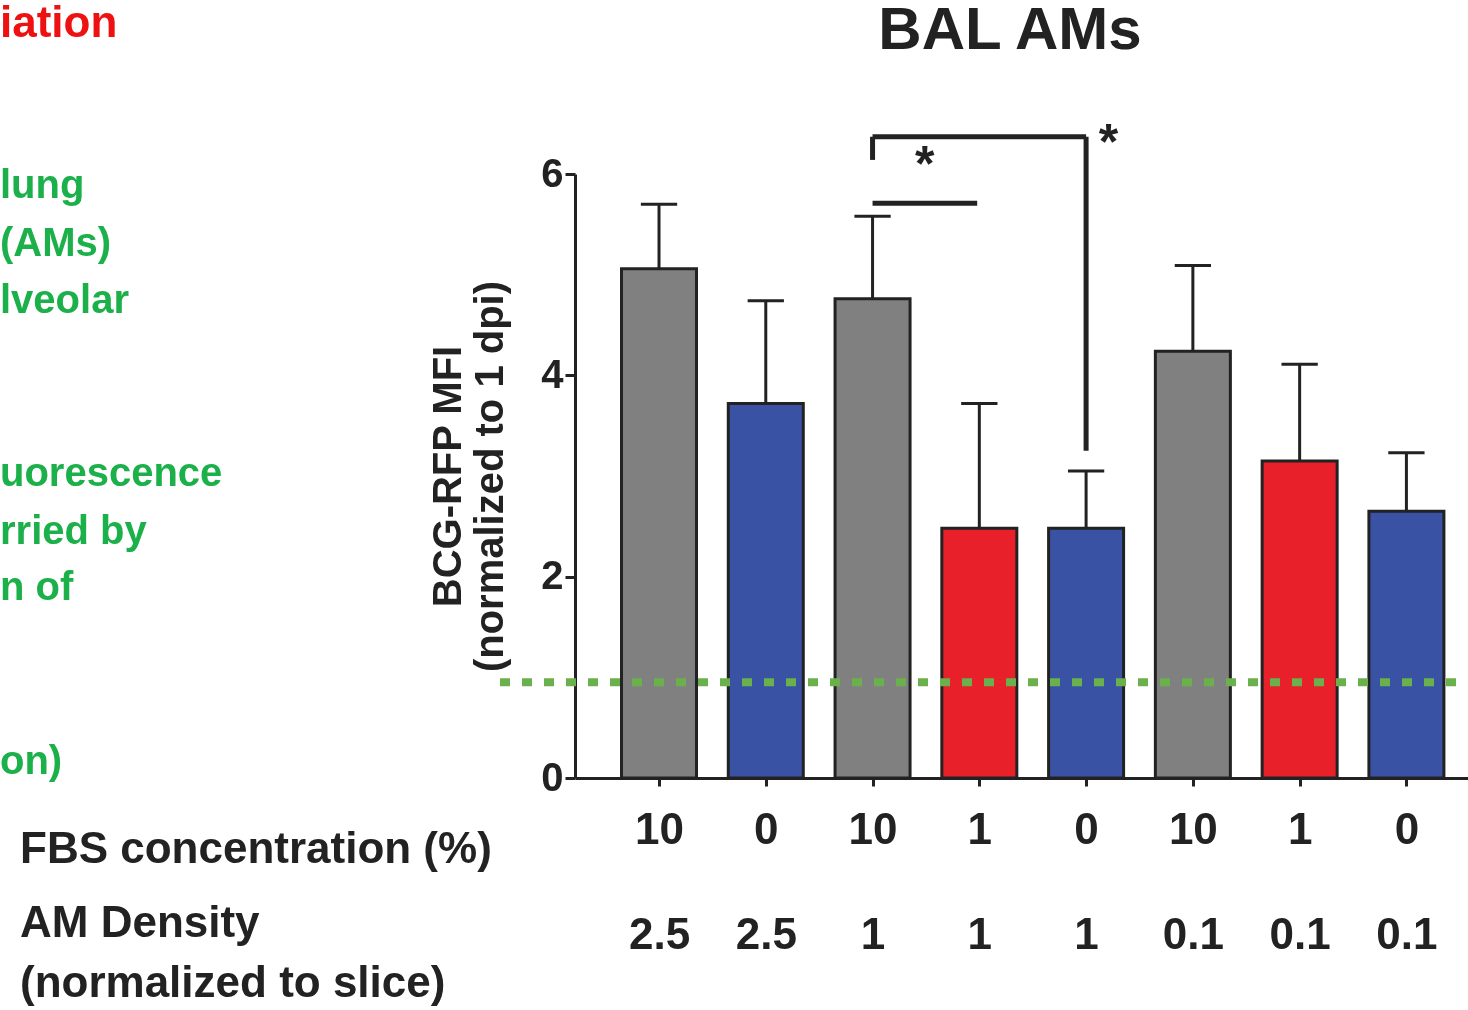 This screenshot has height=1010, width=1468. What do you see at coordinates (1010, 31) in the screenshot?
I see `chart-title: BAL AMs` at bounding box center [1010, 31].